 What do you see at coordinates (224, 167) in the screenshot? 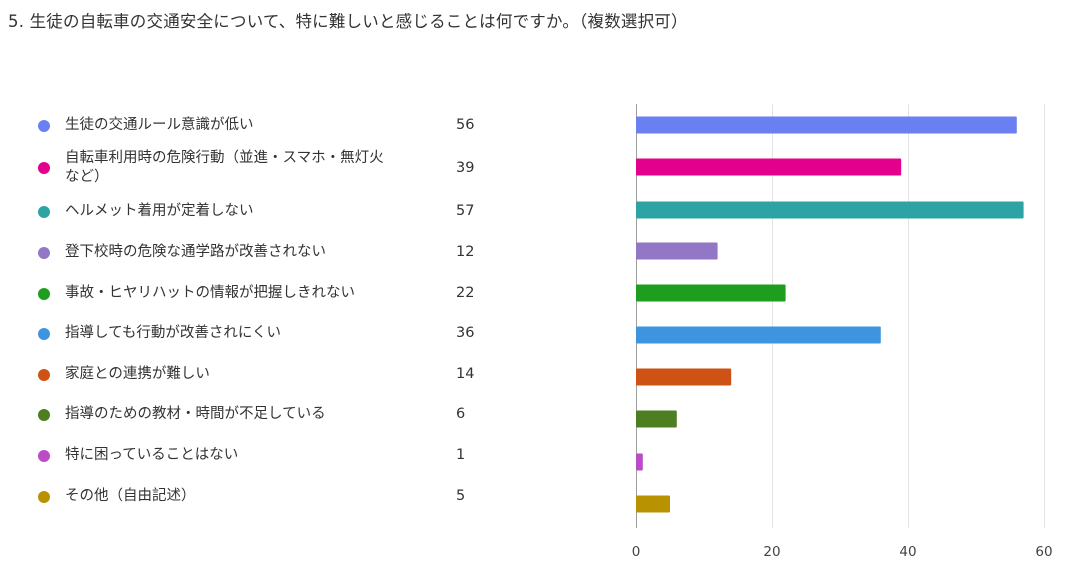
I see `legend-label: 自転車利用時の危険行動（並進・スマホ・無灯火など）` at bounding box center [224, 167].